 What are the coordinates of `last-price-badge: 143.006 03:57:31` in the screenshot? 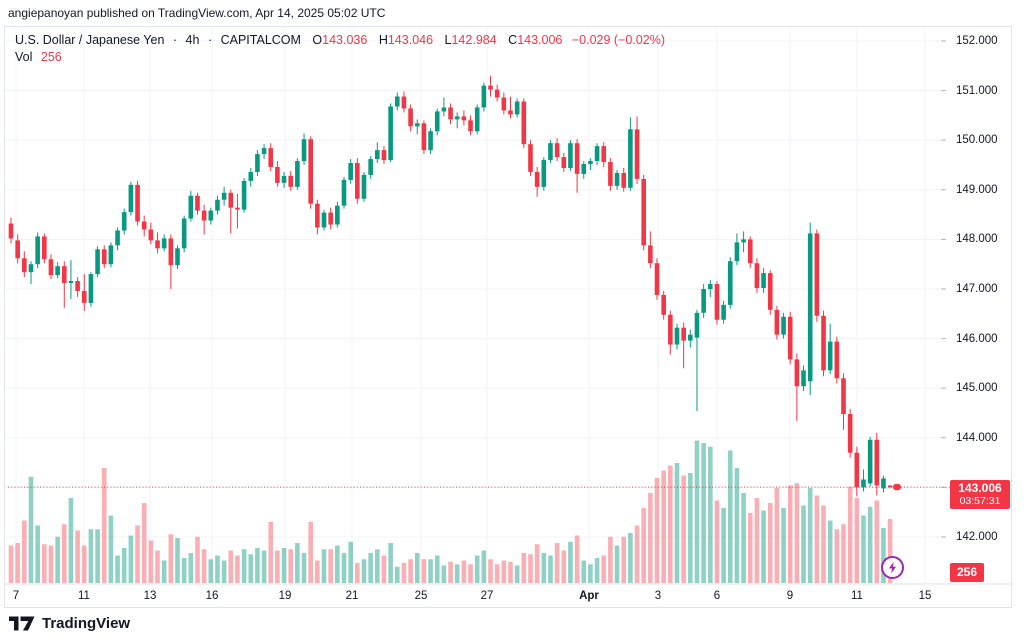 It's located at (980, 494).